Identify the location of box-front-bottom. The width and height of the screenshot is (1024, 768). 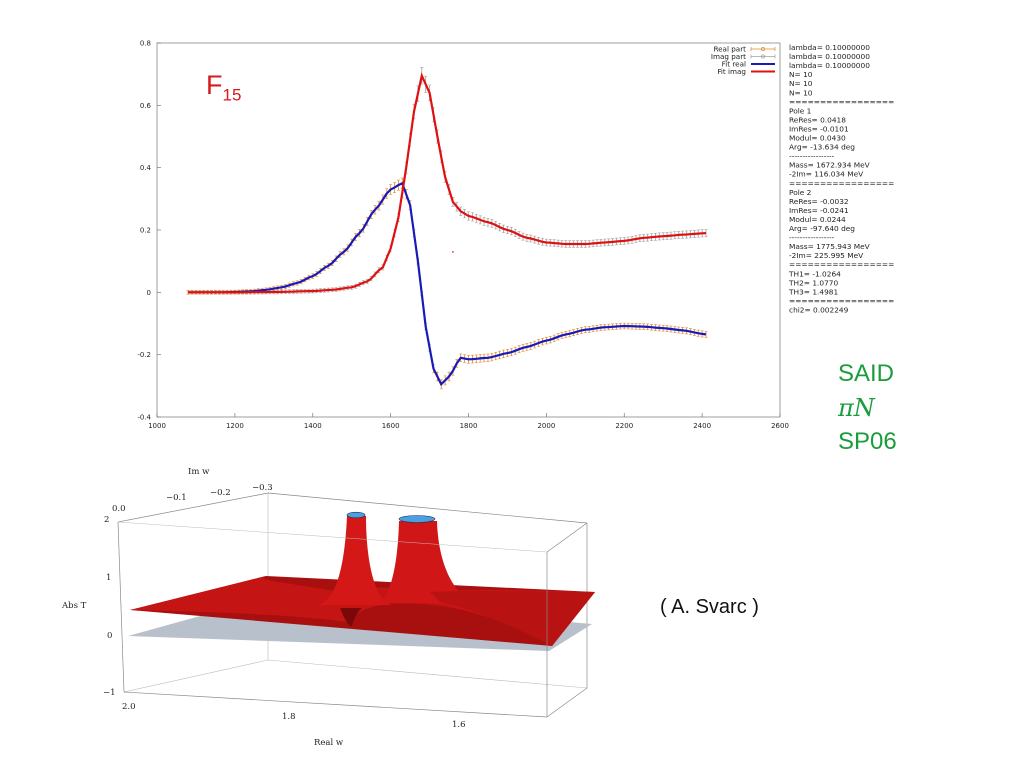
(335, 704).